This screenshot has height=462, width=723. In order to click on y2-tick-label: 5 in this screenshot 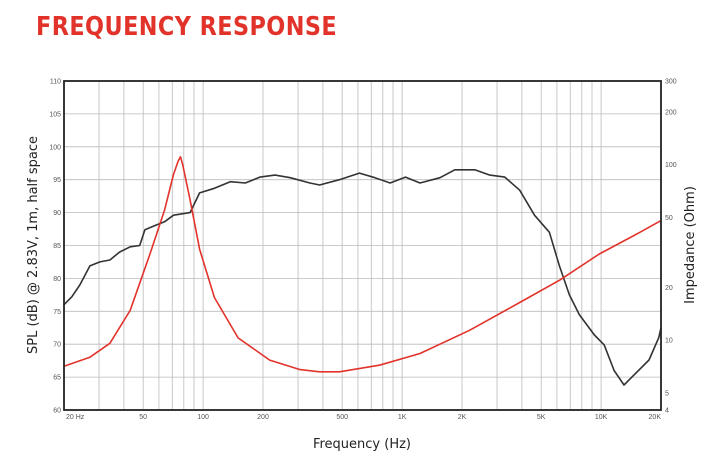, I will do `click(667, 393)`.